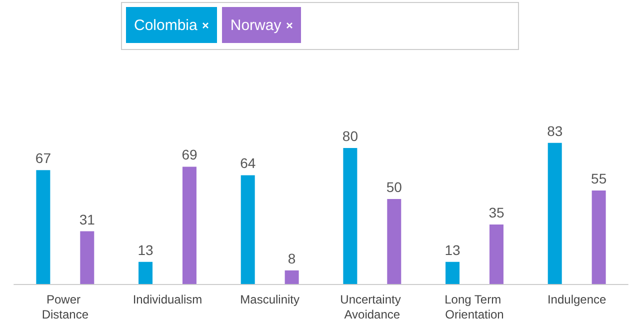 This screenshot has height=327, width=638. What do you see at coordinates (350, 136) in the screenshot?
I see `data-label: 80` at bounding box center [350, 136].